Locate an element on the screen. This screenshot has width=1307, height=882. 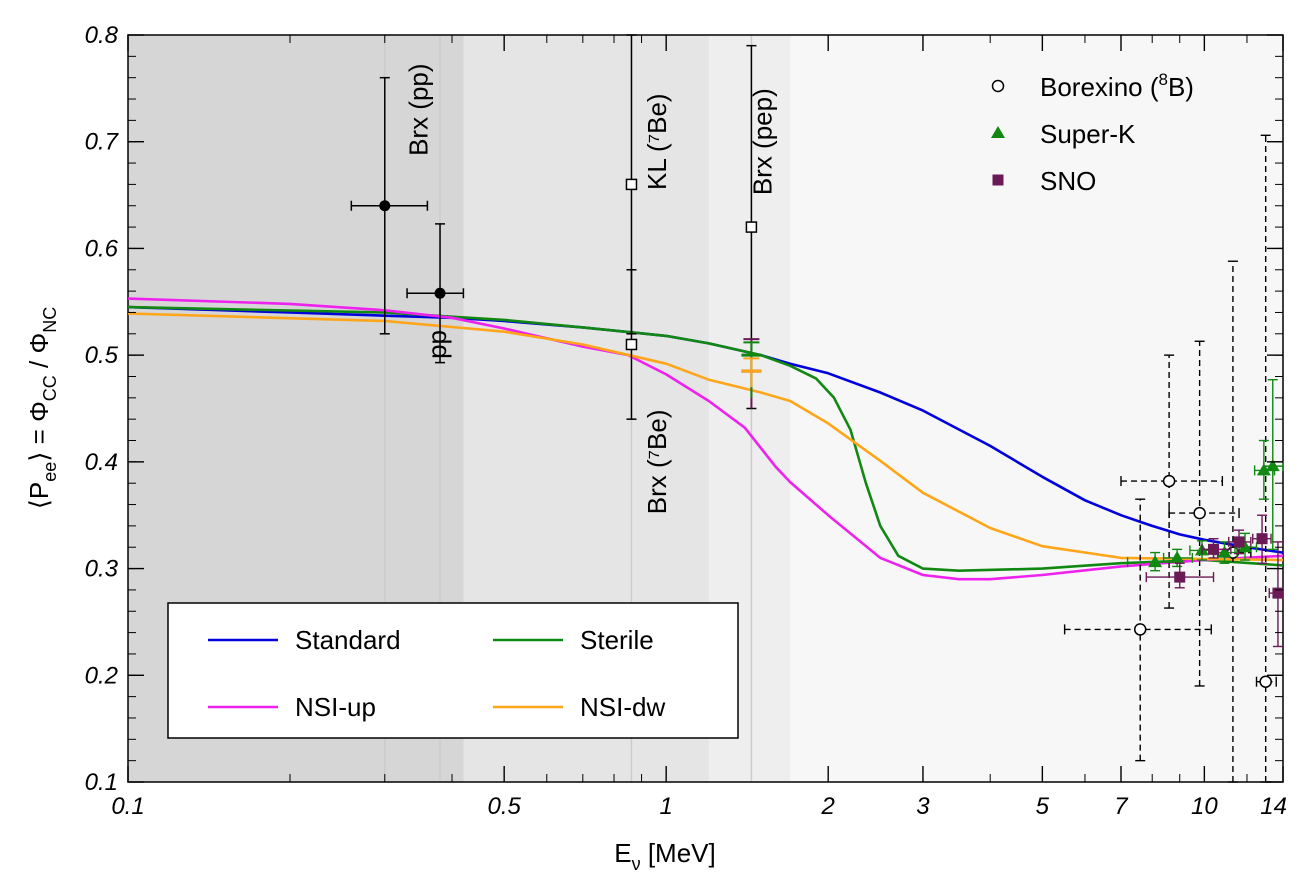
band-label-2: KL (⁷Be) is located at coordinates (657, 141).